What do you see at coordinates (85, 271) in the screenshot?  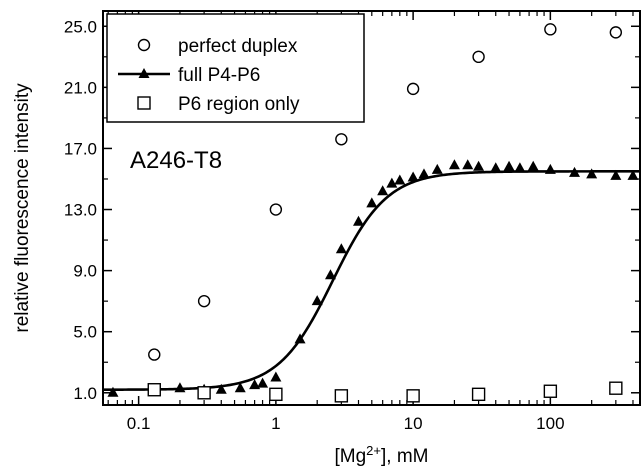 I see `y-tick-label: 9.0` at bounding box center [85, 271].